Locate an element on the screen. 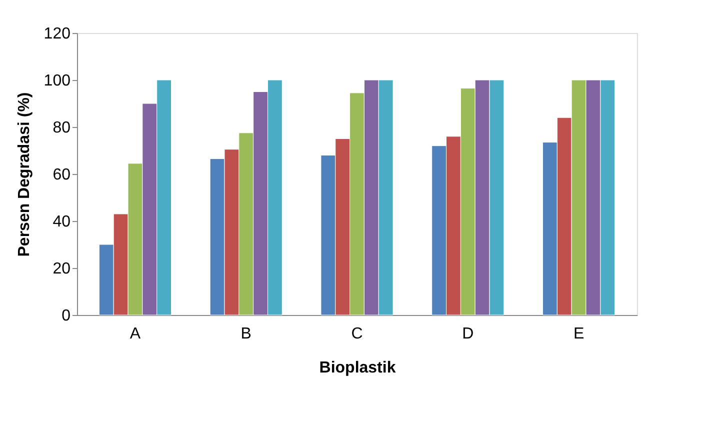 The height and width of the screenshot is (436, 715). y-tick-label: 120 is located at coordinates (57, 34).